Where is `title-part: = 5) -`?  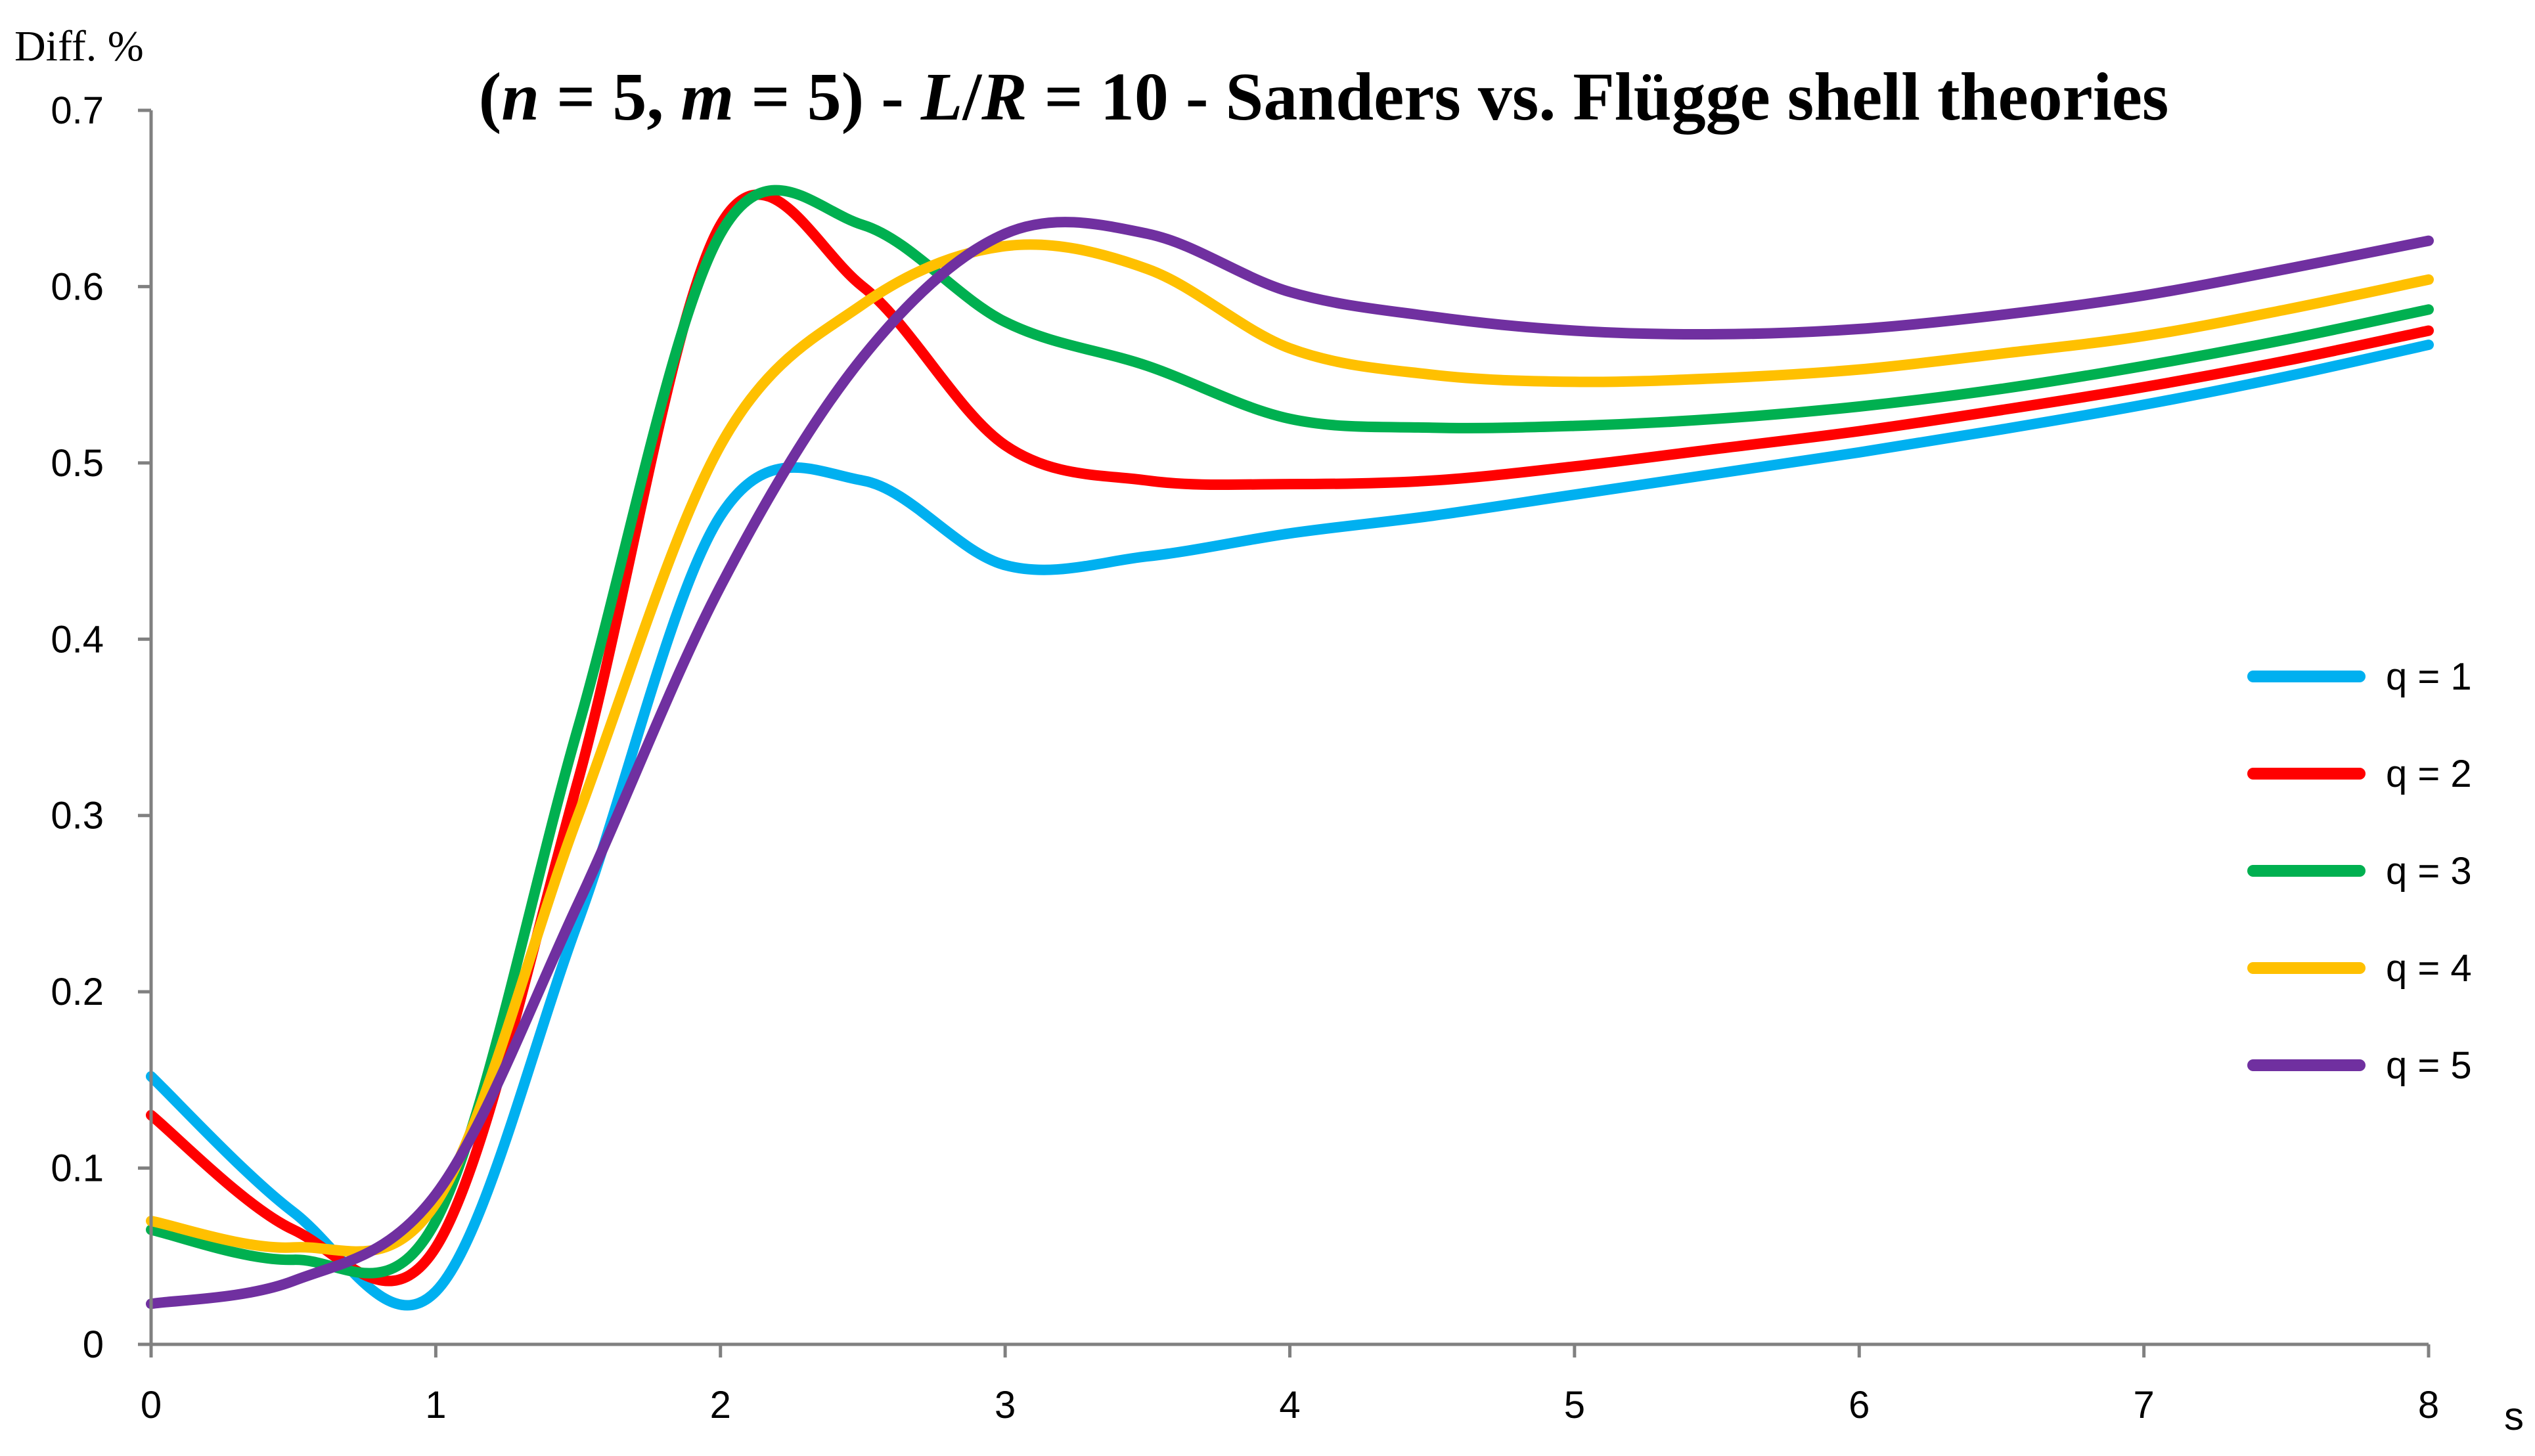
title-part: = 5) - is located at coordinates (827, 97).